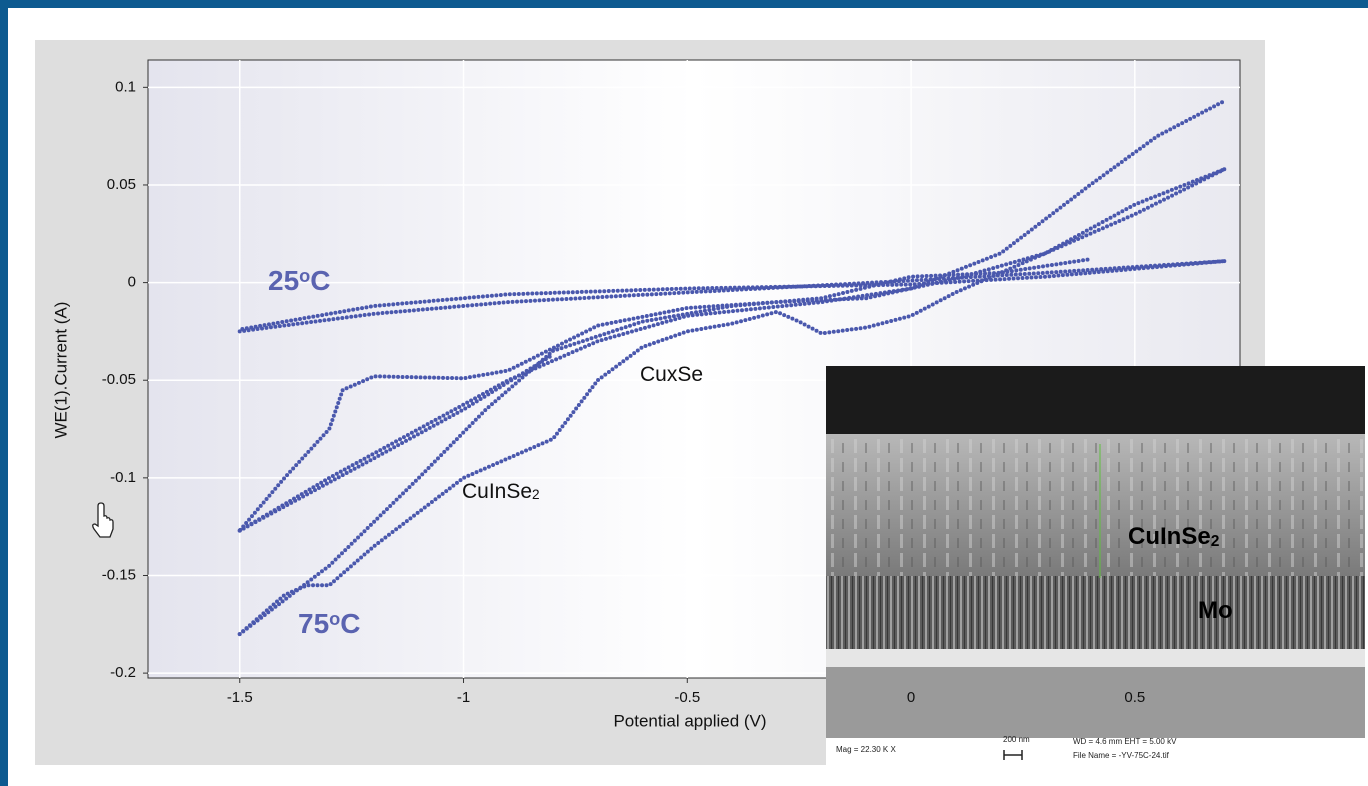  Describe the element at coordinates (1095, 400) in the screenshot. I see `inset-top` at that location.